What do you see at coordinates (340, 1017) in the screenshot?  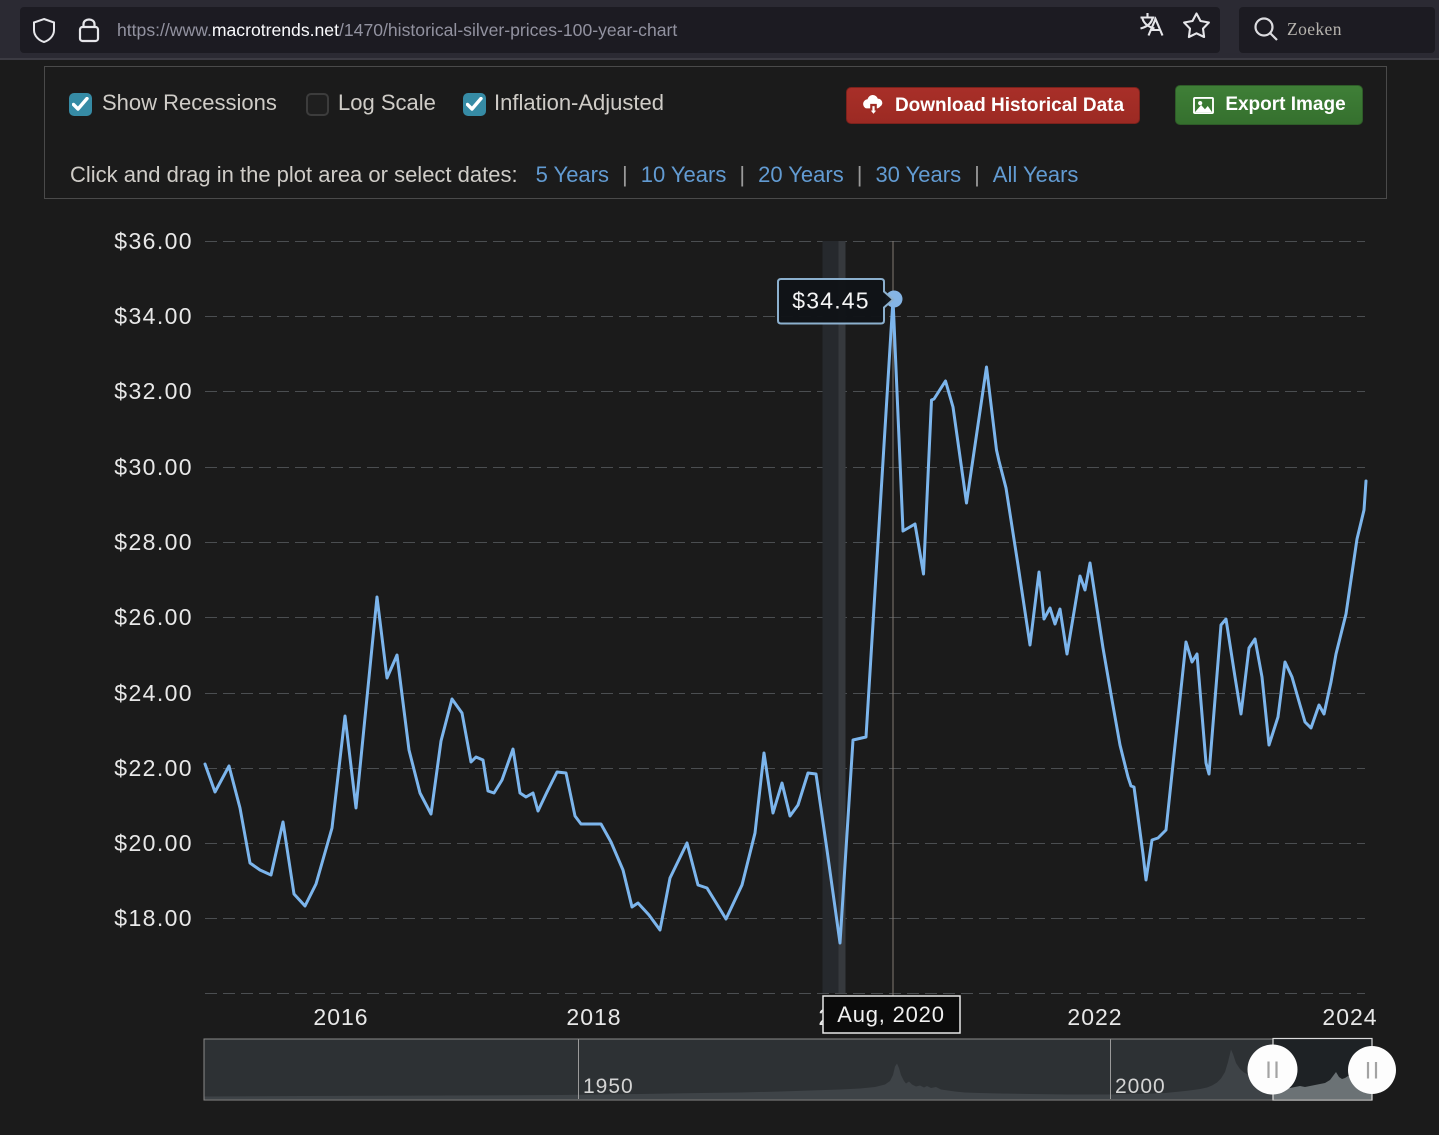 I see `svg-text: 2016` at bounding box center [340, 1017].